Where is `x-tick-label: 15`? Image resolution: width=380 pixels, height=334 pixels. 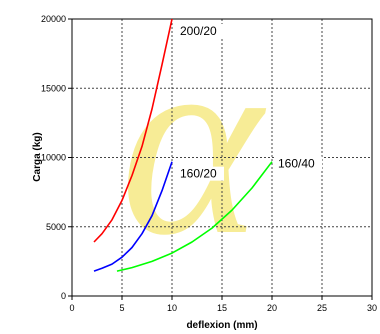 x-tick-label: 15 is located at coordinates (222, 308).